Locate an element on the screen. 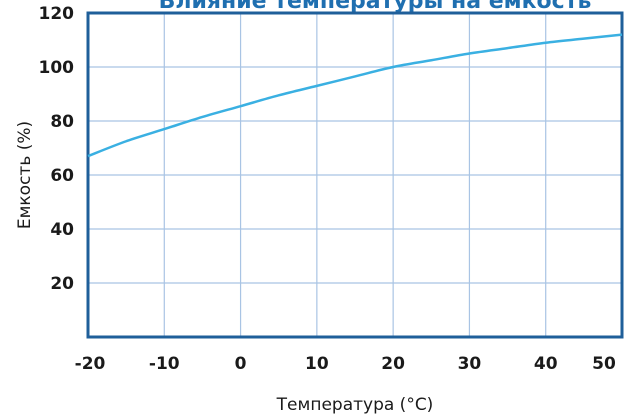  y-tick-label: 120 is located at coordinates (57, 14).